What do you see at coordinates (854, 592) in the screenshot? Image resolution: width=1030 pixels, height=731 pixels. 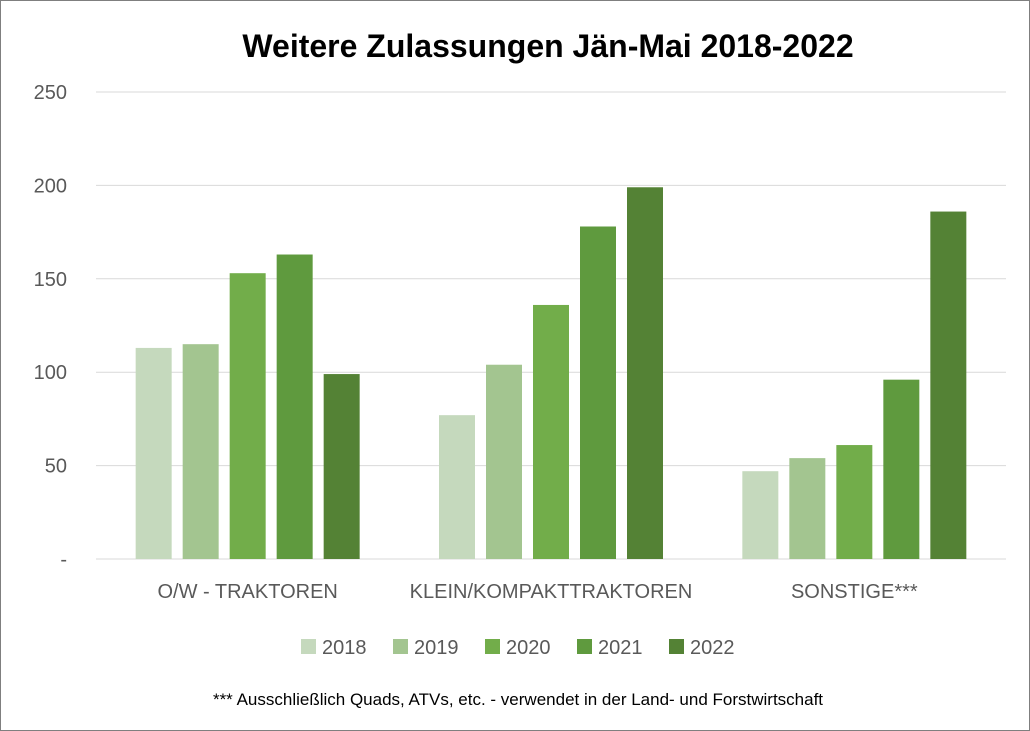 I see `category-label: SONSTIGE***` at bounding box center [854, 592].